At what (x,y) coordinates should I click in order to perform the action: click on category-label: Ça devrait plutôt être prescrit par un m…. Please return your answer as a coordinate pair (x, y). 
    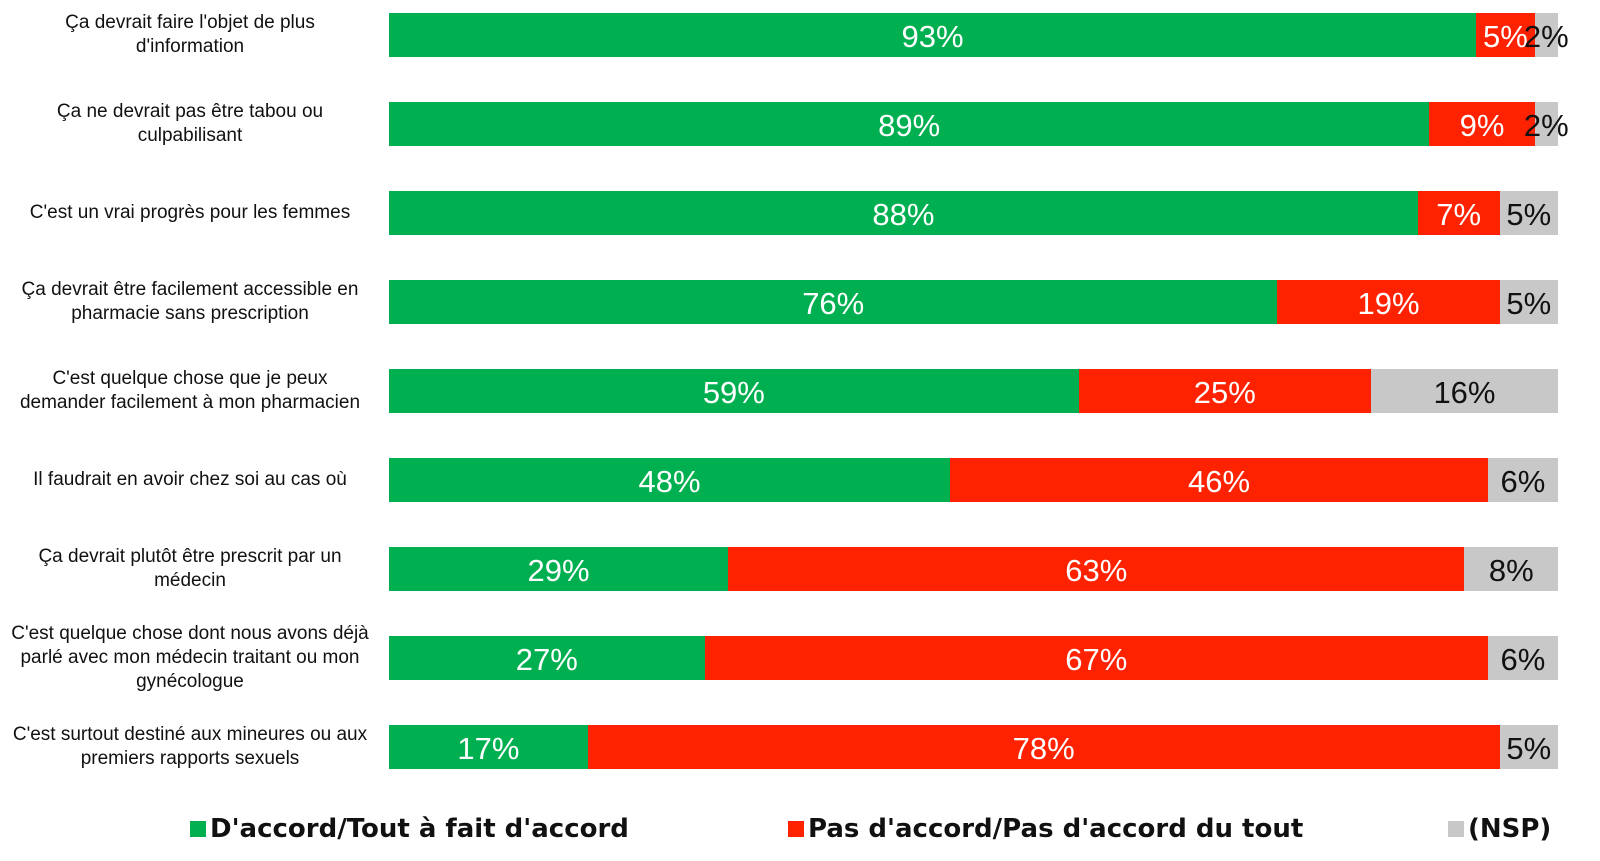
    Looking at the image, I should click on (190, 568).